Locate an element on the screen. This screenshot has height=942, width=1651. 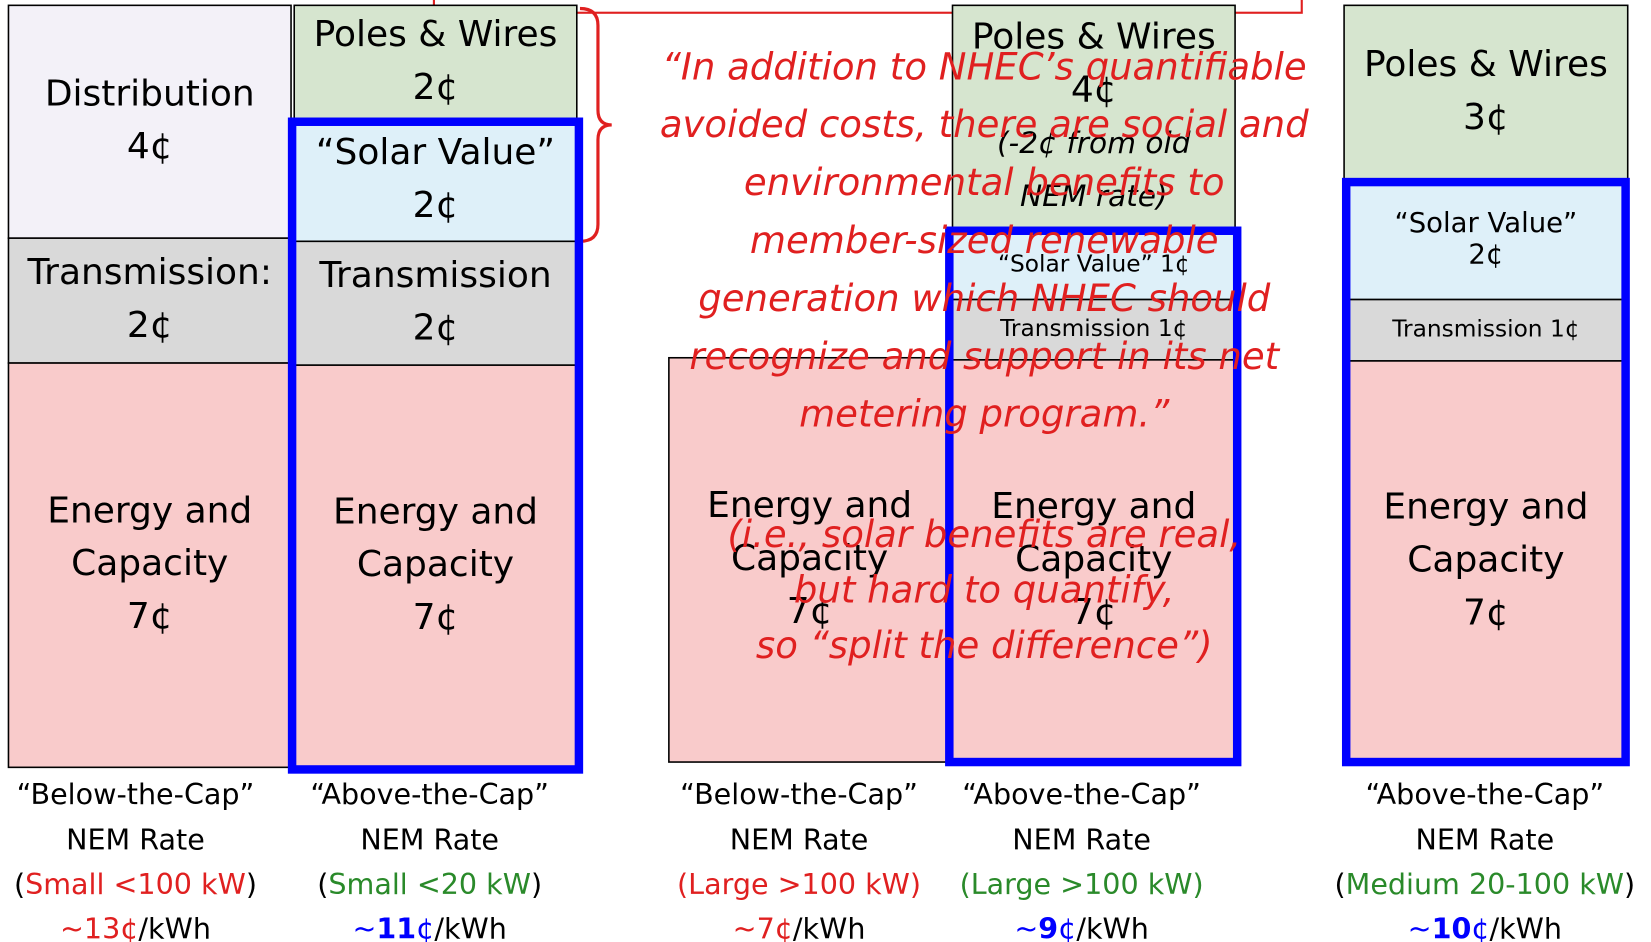
size-part: Small <20 kW is located at coordinates (429, 884).